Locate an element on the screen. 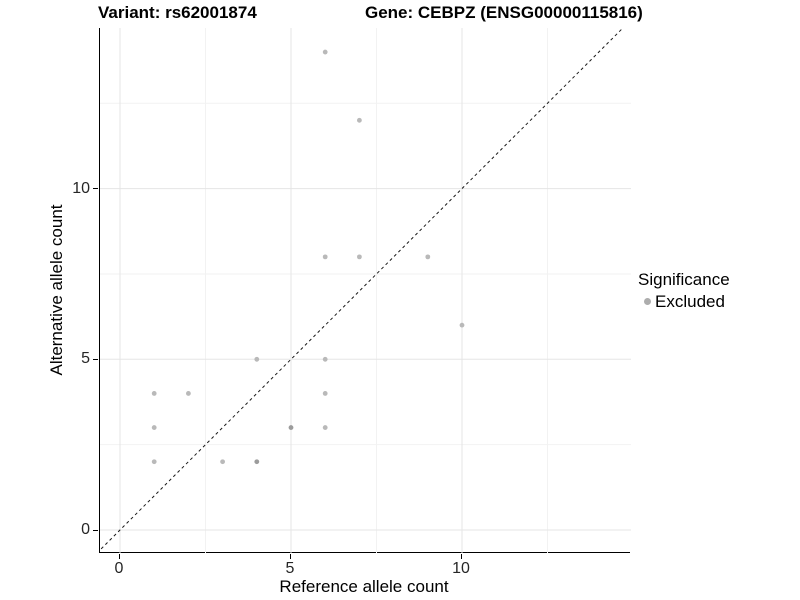 The height and width of the screenshot is (600, 800). gene-title: Gene: CEBPZ (ENSG00000115816) is located at coordinates (504, 12).